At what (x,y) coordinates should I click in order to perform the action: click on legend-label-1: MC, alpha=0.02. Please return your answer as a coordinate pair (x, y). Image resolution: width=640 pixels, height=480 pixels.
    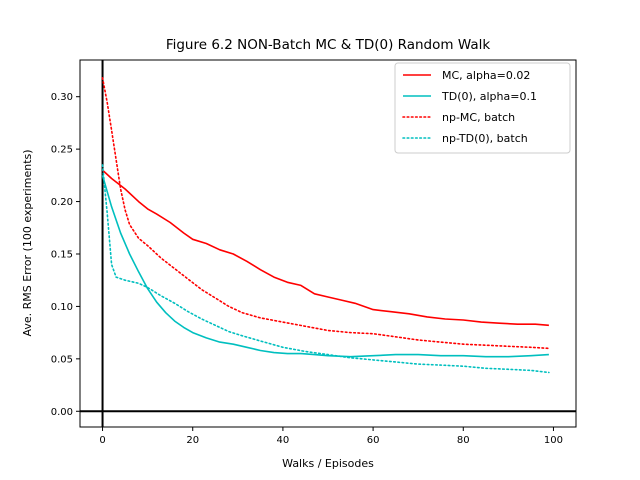
    Looking at the image, I should click on (486, 75).